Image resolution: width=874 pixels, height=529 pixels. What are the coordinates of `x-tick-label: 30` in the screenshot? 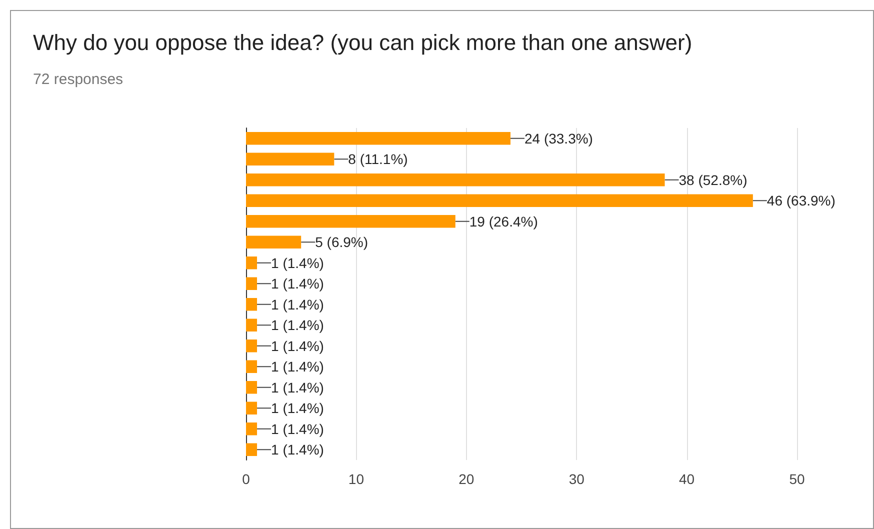 It's located at (576, 479).